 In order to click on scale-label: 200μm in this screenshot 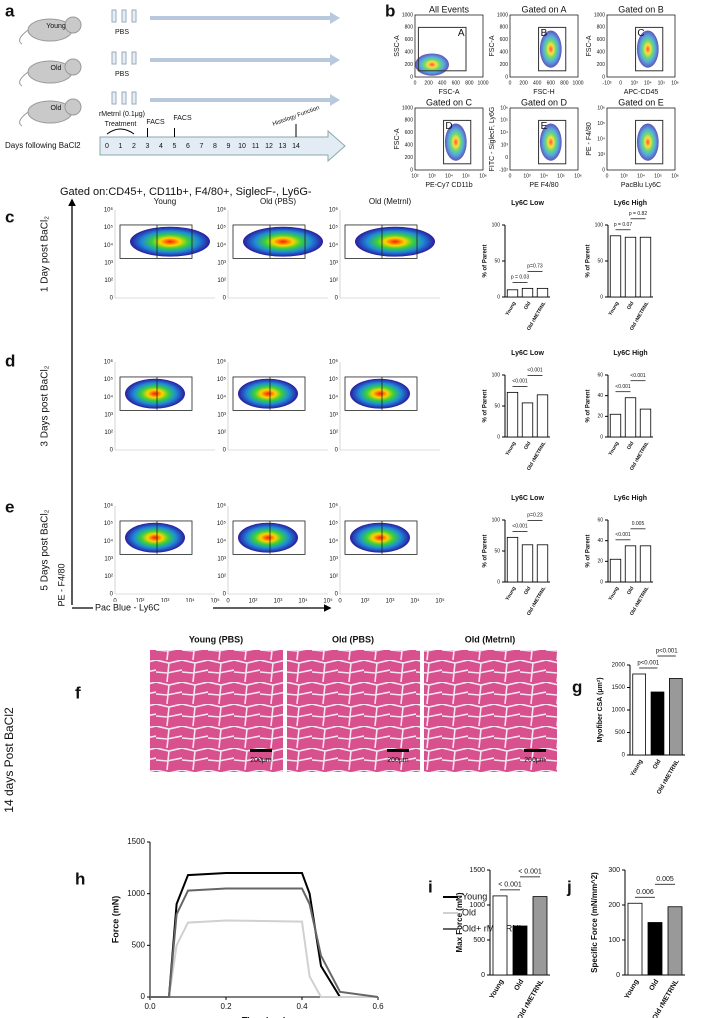, I will do `click(535, 760)`.